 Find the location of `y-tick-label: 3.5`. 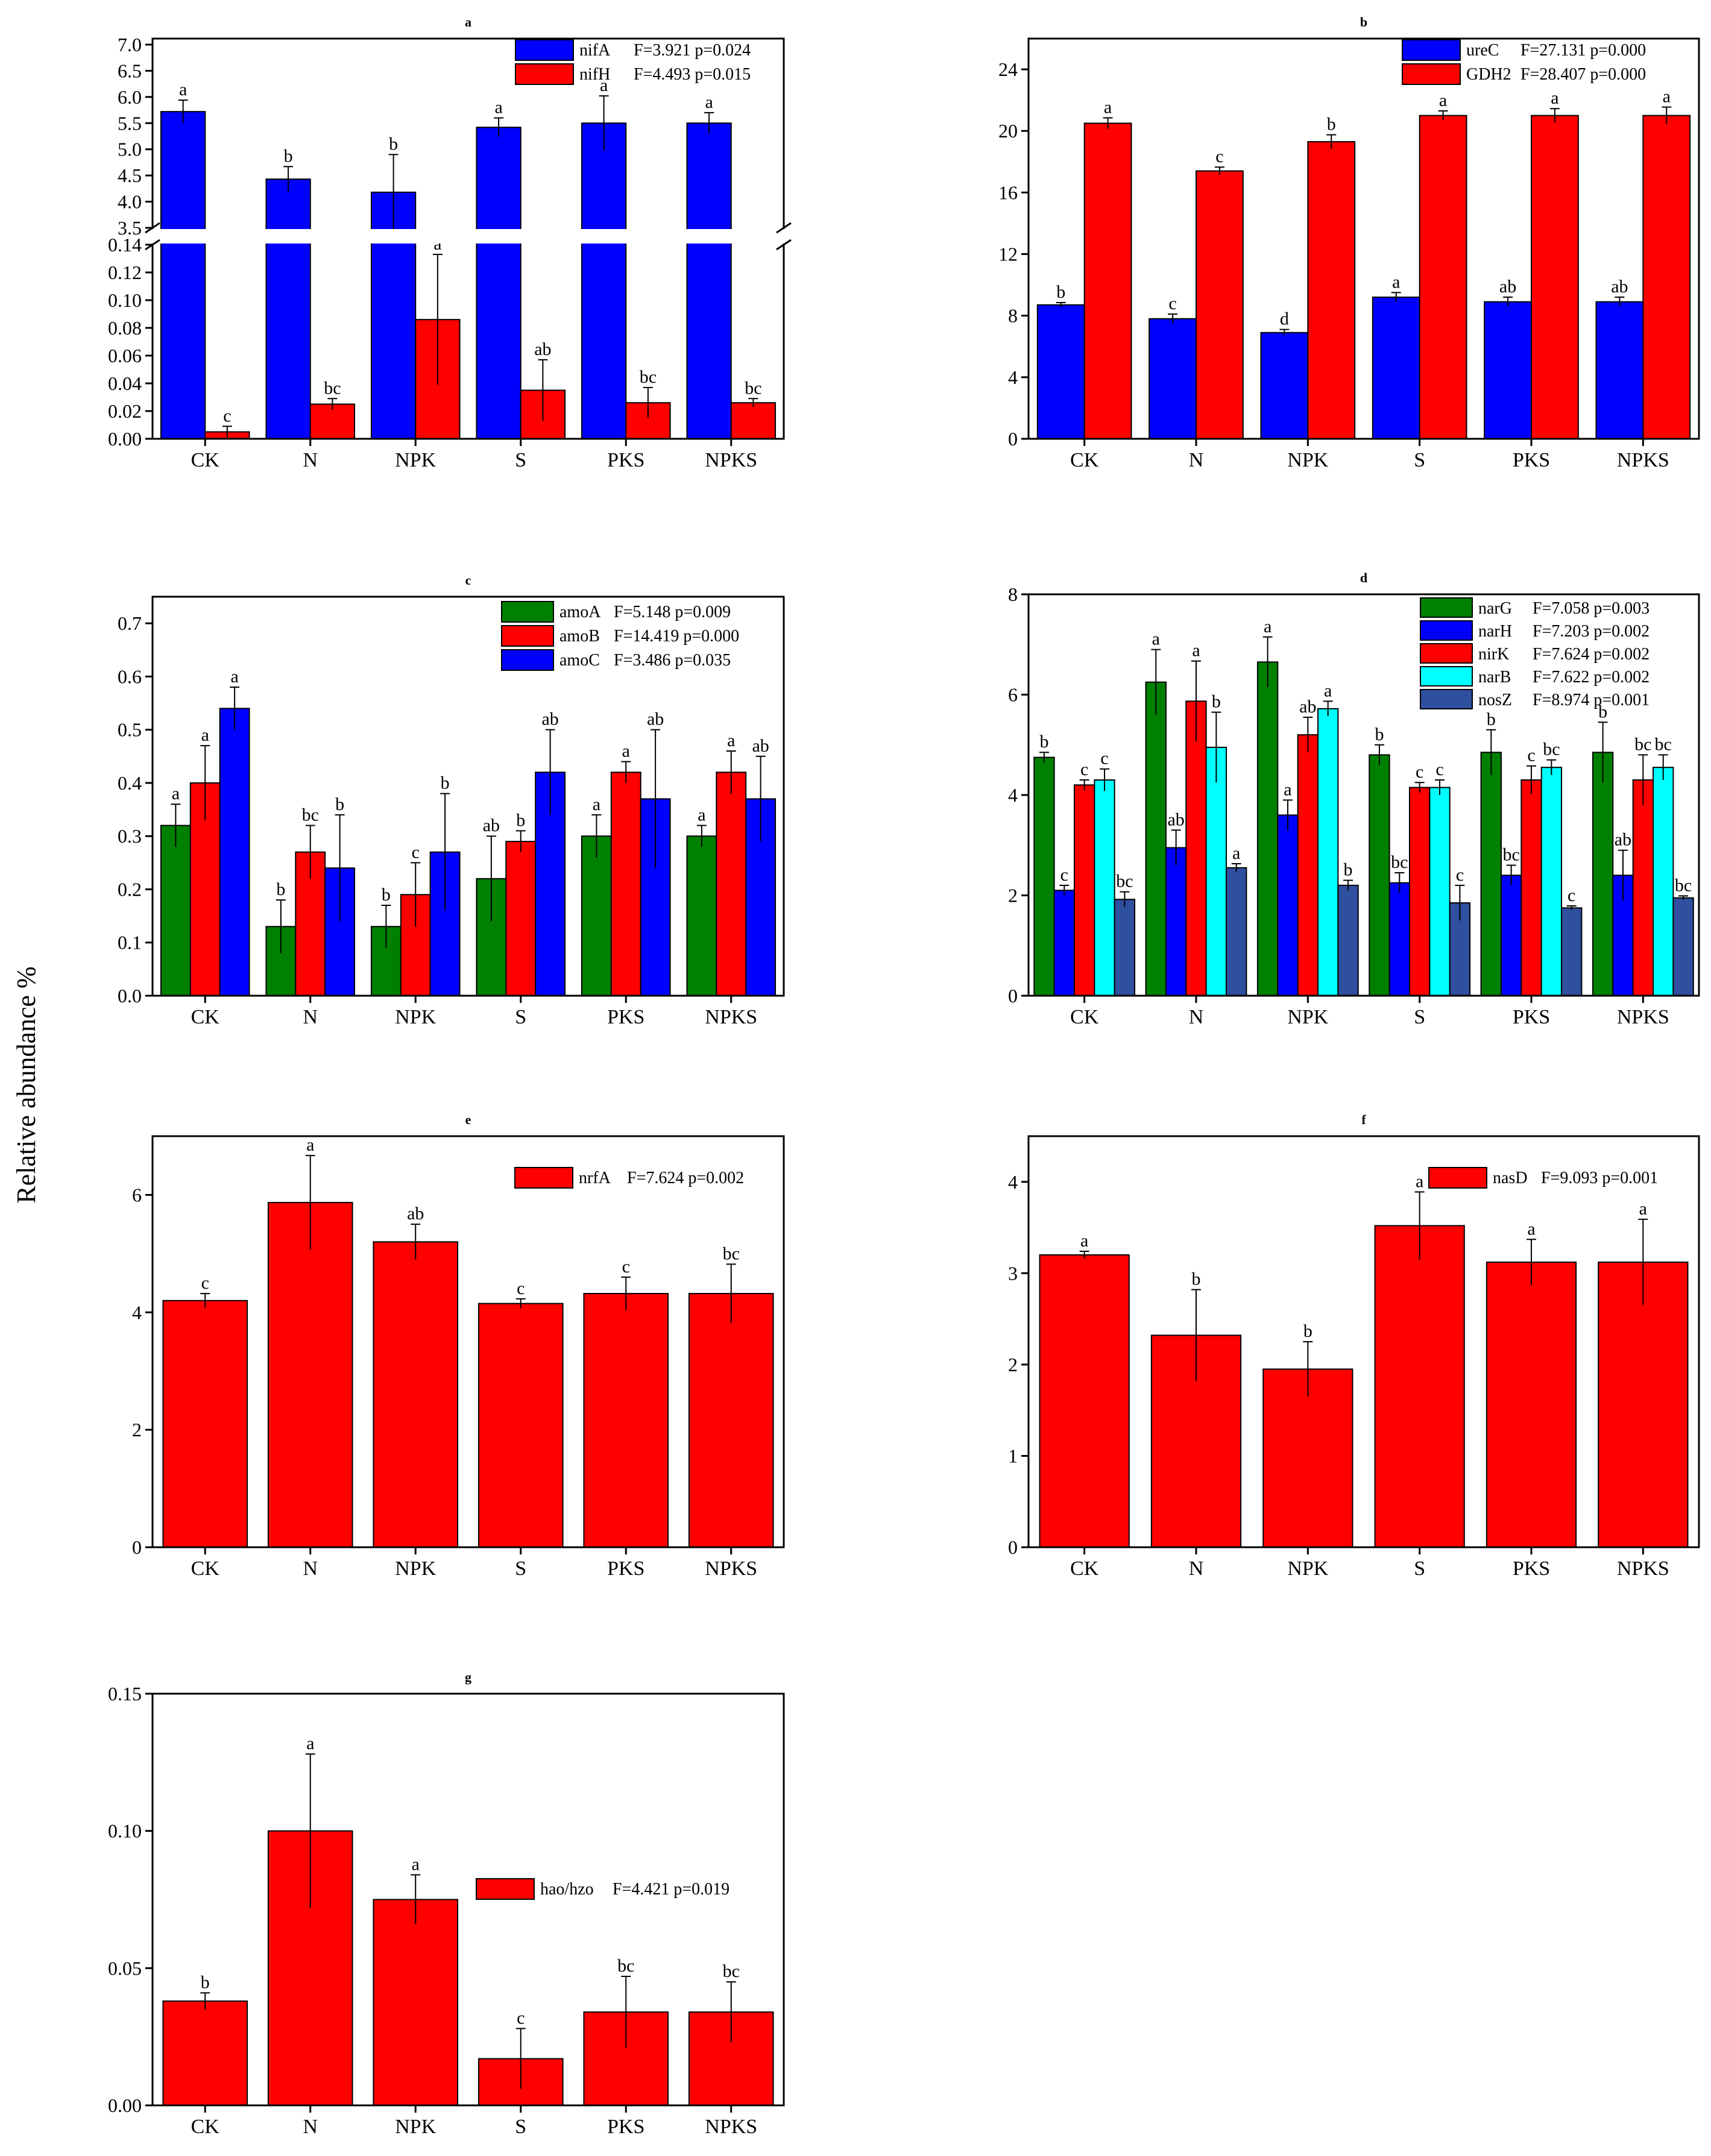

y-tick-label: 3.5 is located at coordinates (130, 228).